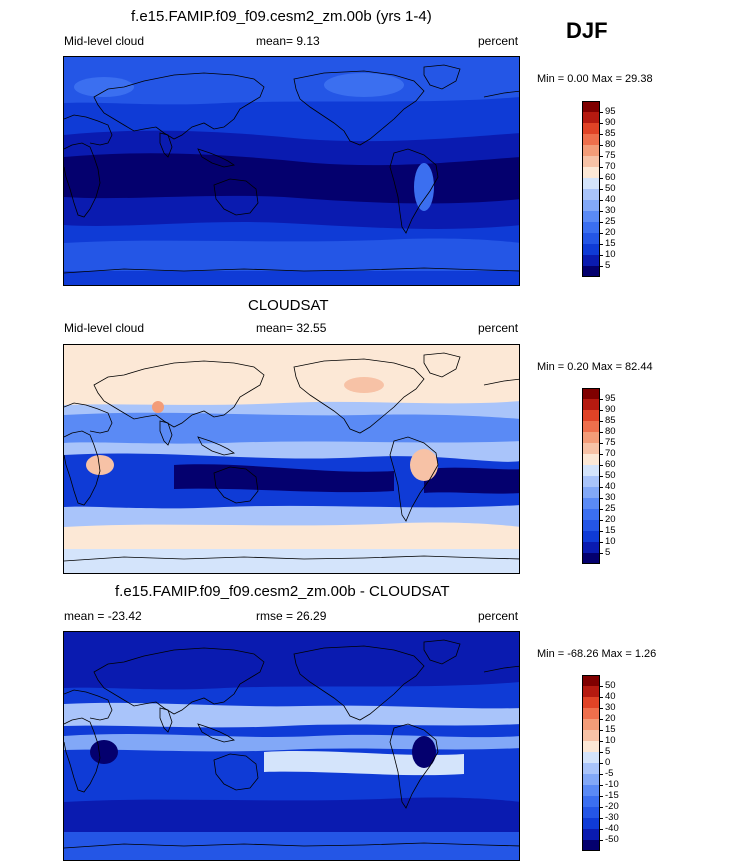  I want to click on panel-1-minmax: Min = 0.00 Max = 29.38, so click(595, 79).